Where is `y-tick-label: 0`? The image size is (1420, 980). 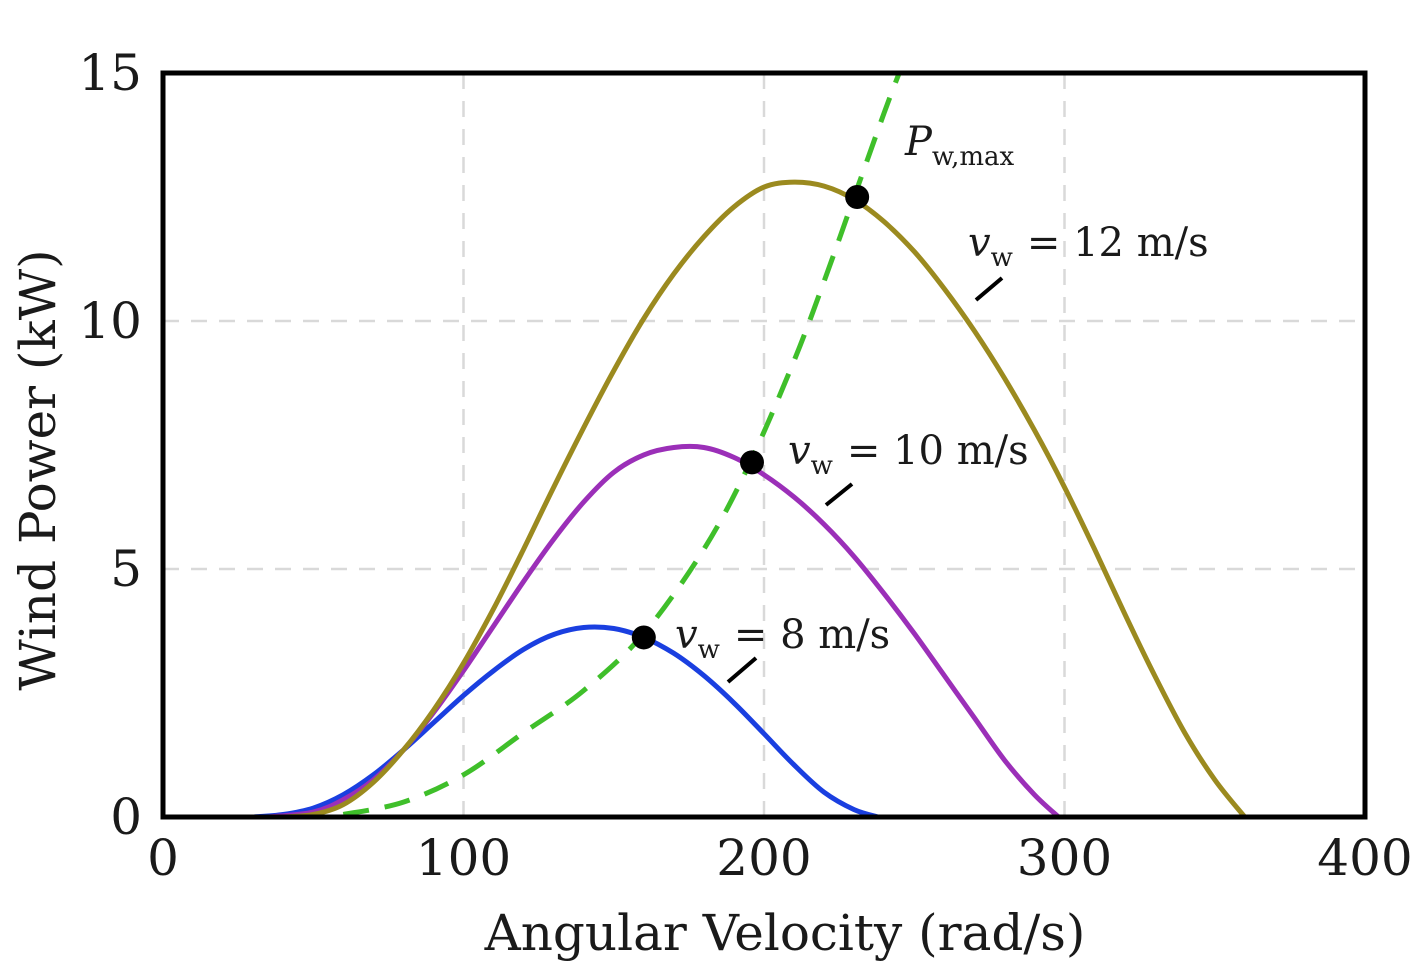
y-tick-label: 0 is located at coordinates (126, 817).